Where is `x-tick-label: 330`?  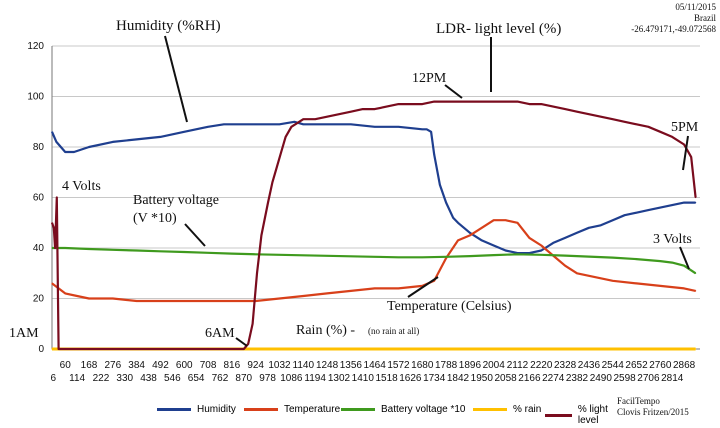 x-tick-label: 330 is located at coordinates (124, 378).